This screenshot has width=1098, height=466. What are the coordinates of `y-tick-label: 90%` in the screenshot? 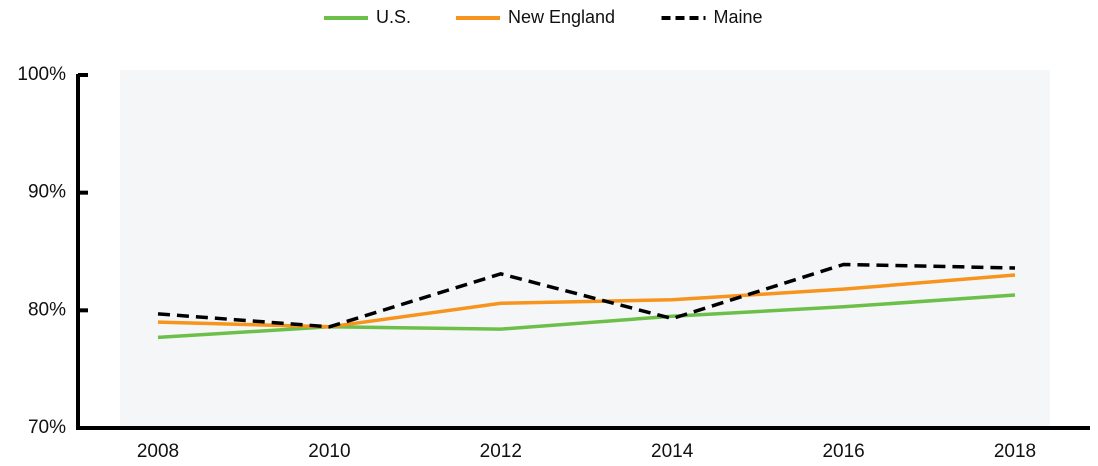 It's located at (47, 192).